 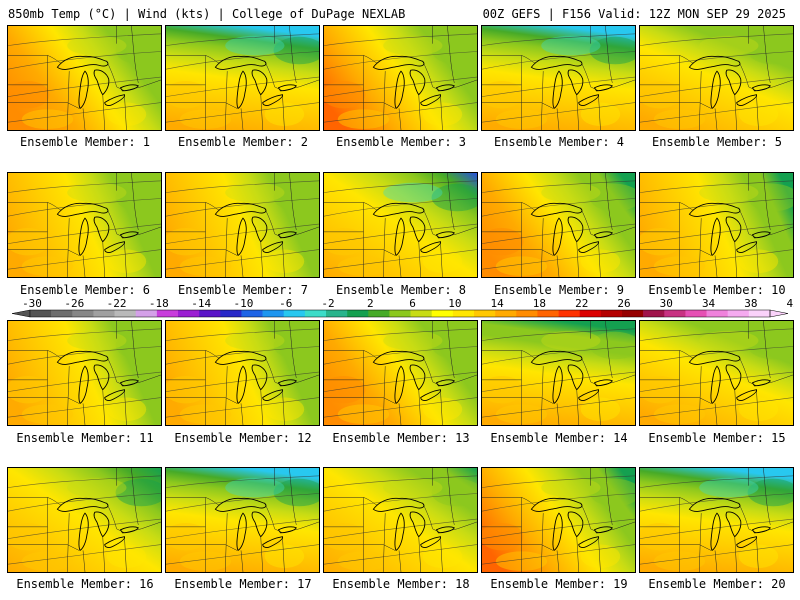 I want to click on colorbar-tick-label: 30, so click(x=666, y=303).